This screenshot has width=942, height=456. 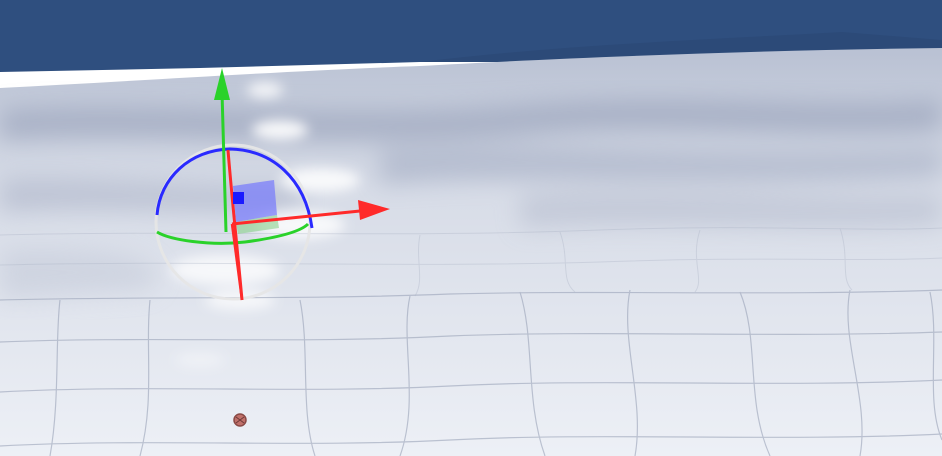 I want to click on x-axis-arrow, so click(x=374, y=210).